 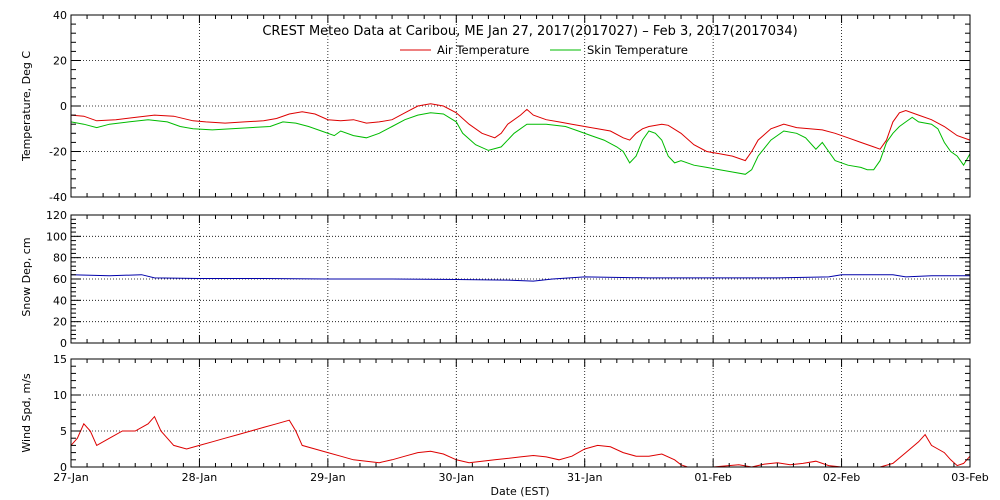 I want to click on x-axis-label: Date (EST), so click(x=519, y=491).